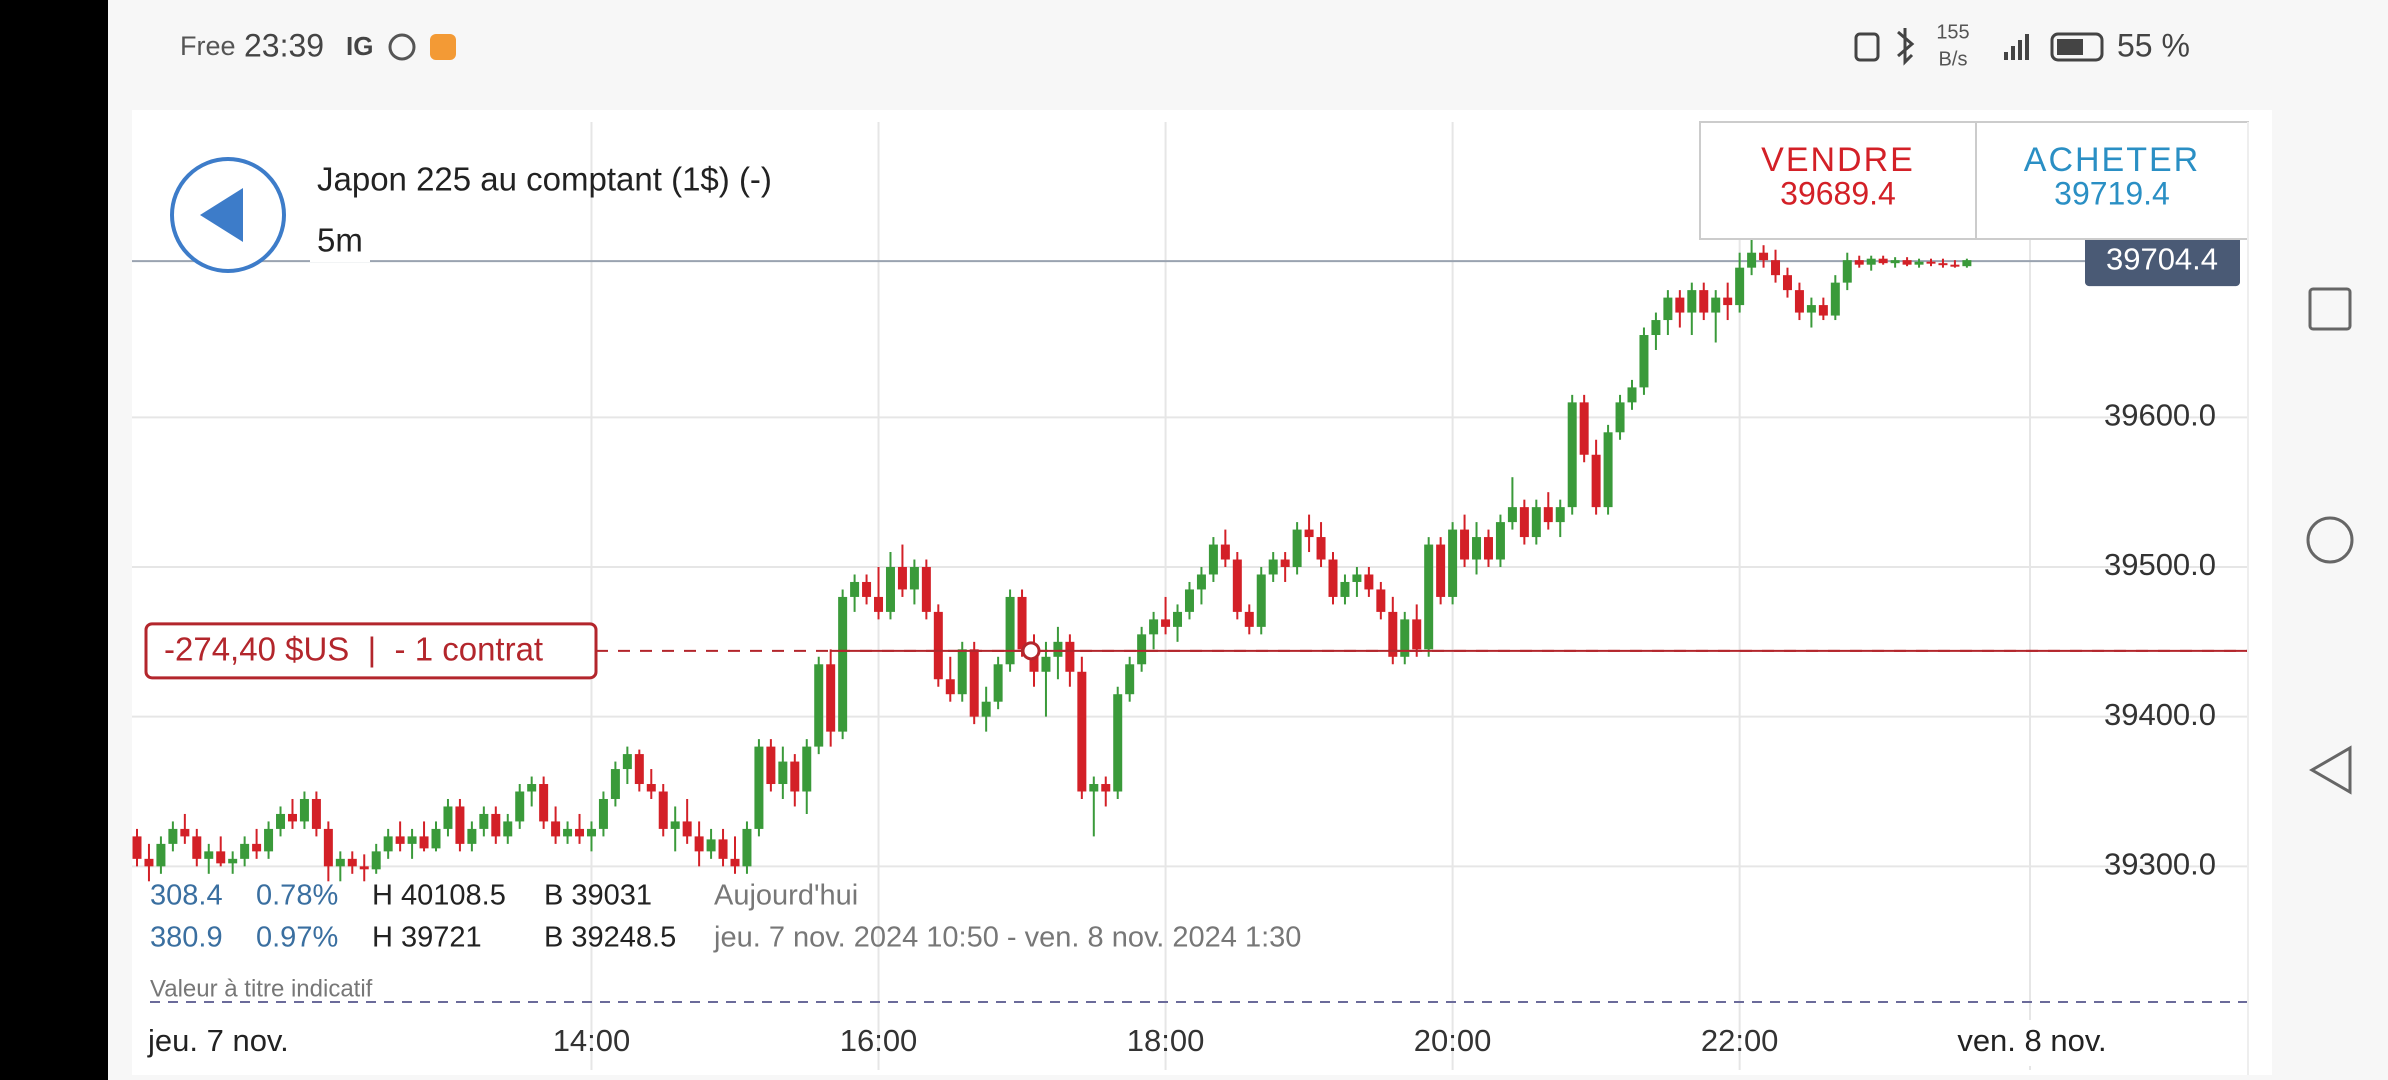  I want to click on buy-button, so click(2112, 180).